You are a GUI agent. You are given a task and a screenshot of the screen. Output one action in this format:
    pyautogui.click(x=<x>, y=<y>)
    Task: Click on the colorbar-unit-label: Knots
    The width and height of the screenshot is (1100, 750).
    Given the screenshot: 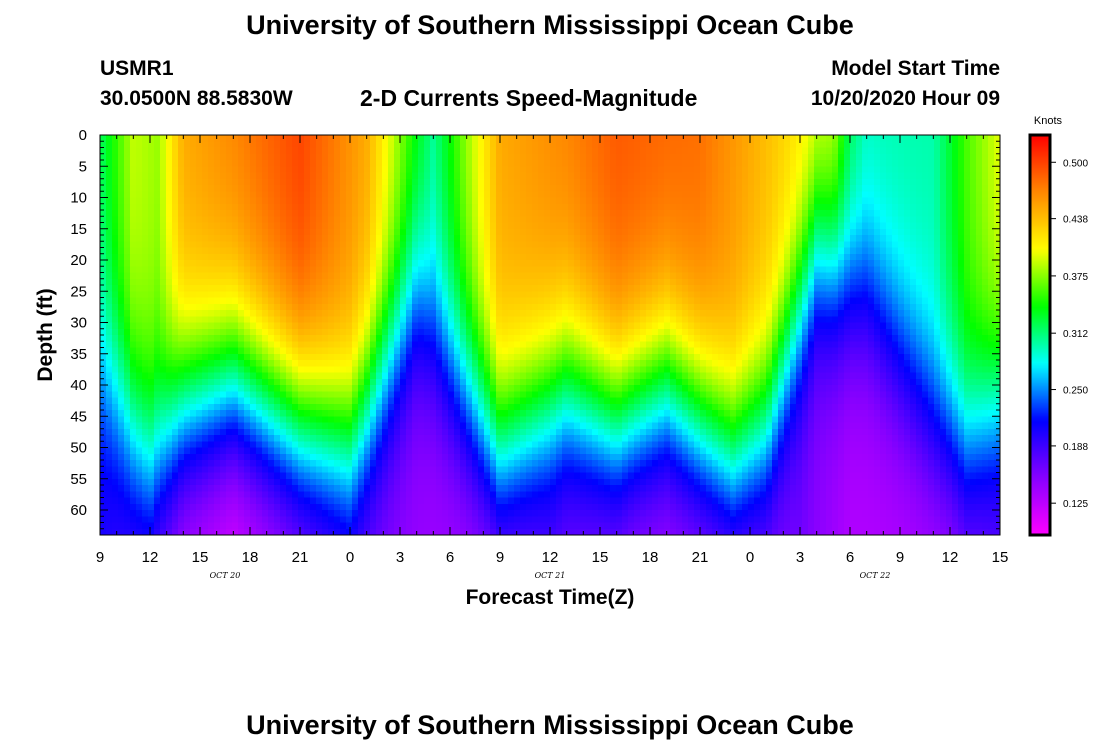 What is the action you would take?
    pyautogui.click(x=1048, y=121)
    